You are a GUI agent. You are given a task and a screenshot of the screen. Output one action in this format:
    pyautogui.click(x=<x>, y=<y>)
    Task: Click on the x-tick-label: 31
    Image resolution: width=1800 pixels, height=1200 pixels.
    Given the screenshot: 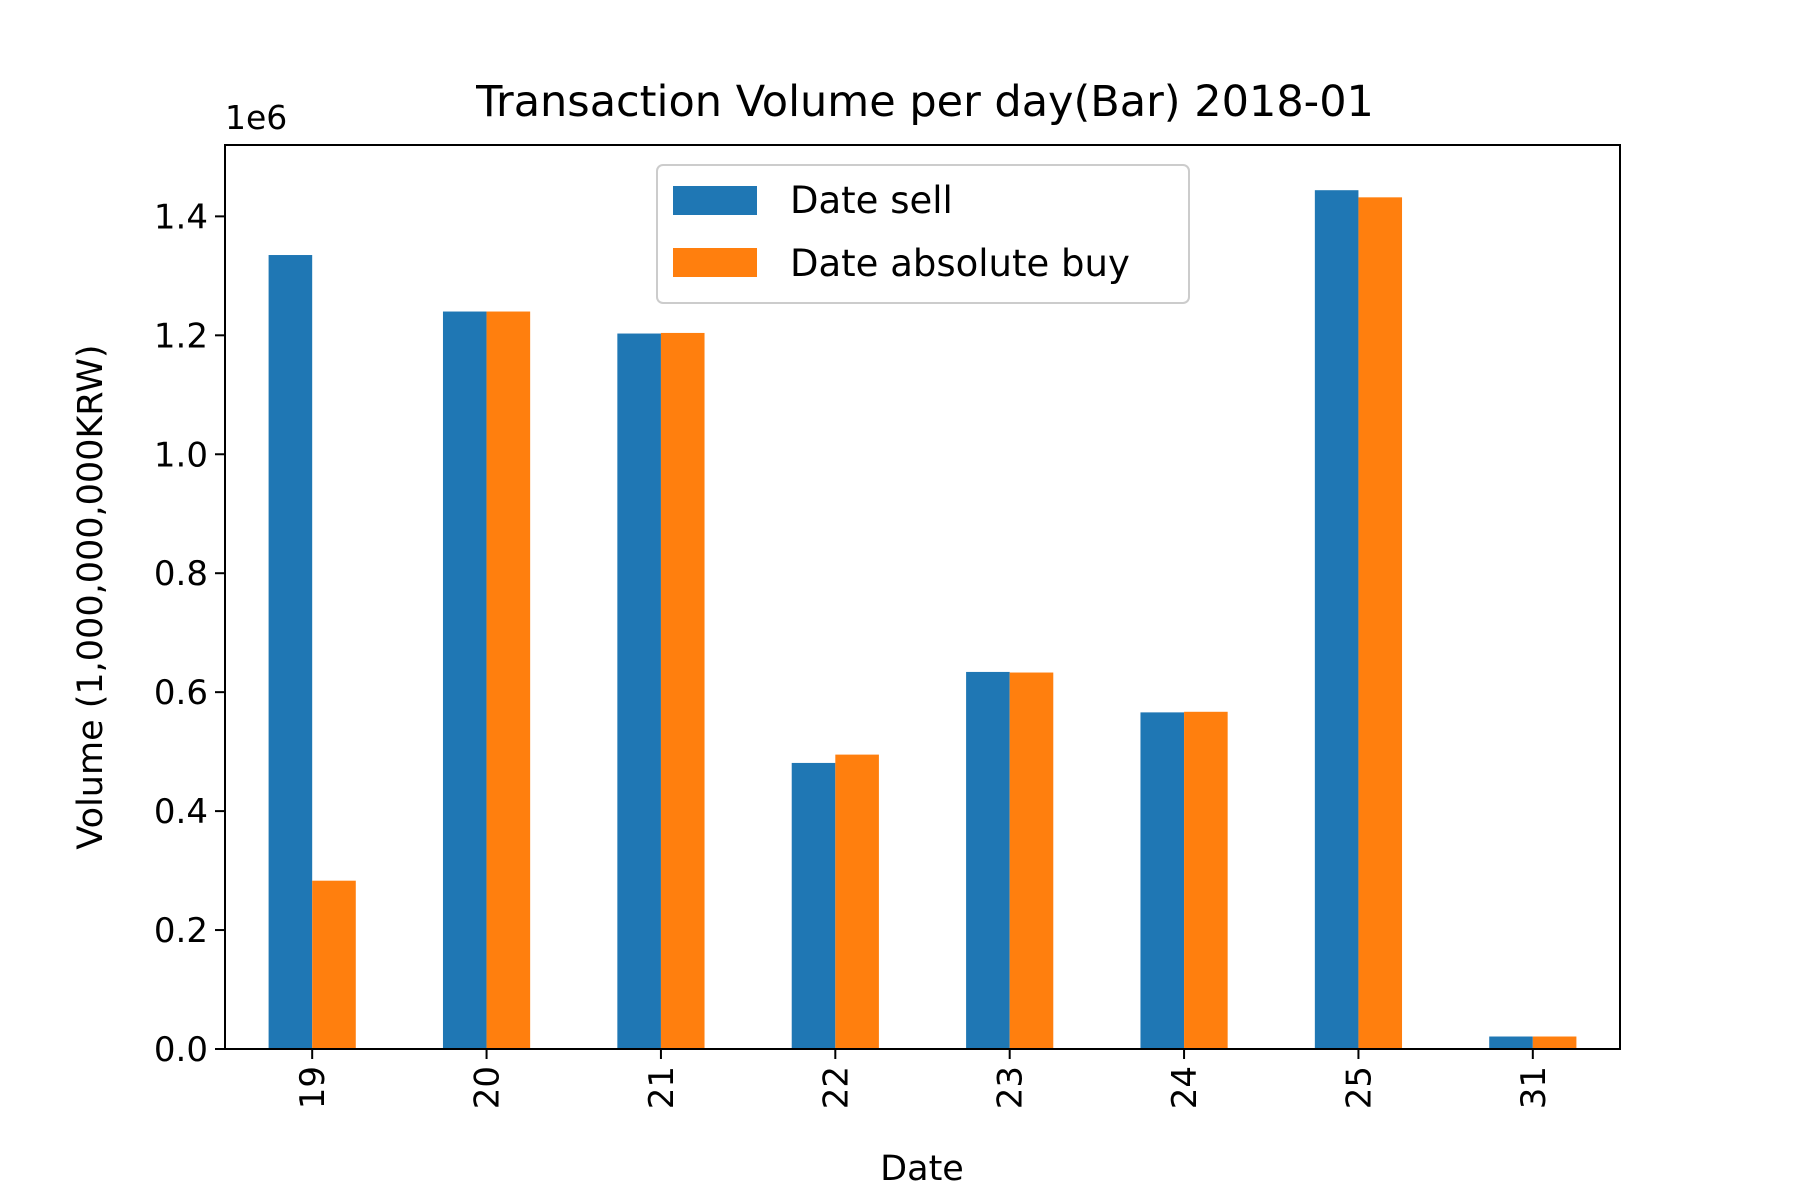 What is the action you would take?
    pyautogui.click(x=1534, y=1087)
    